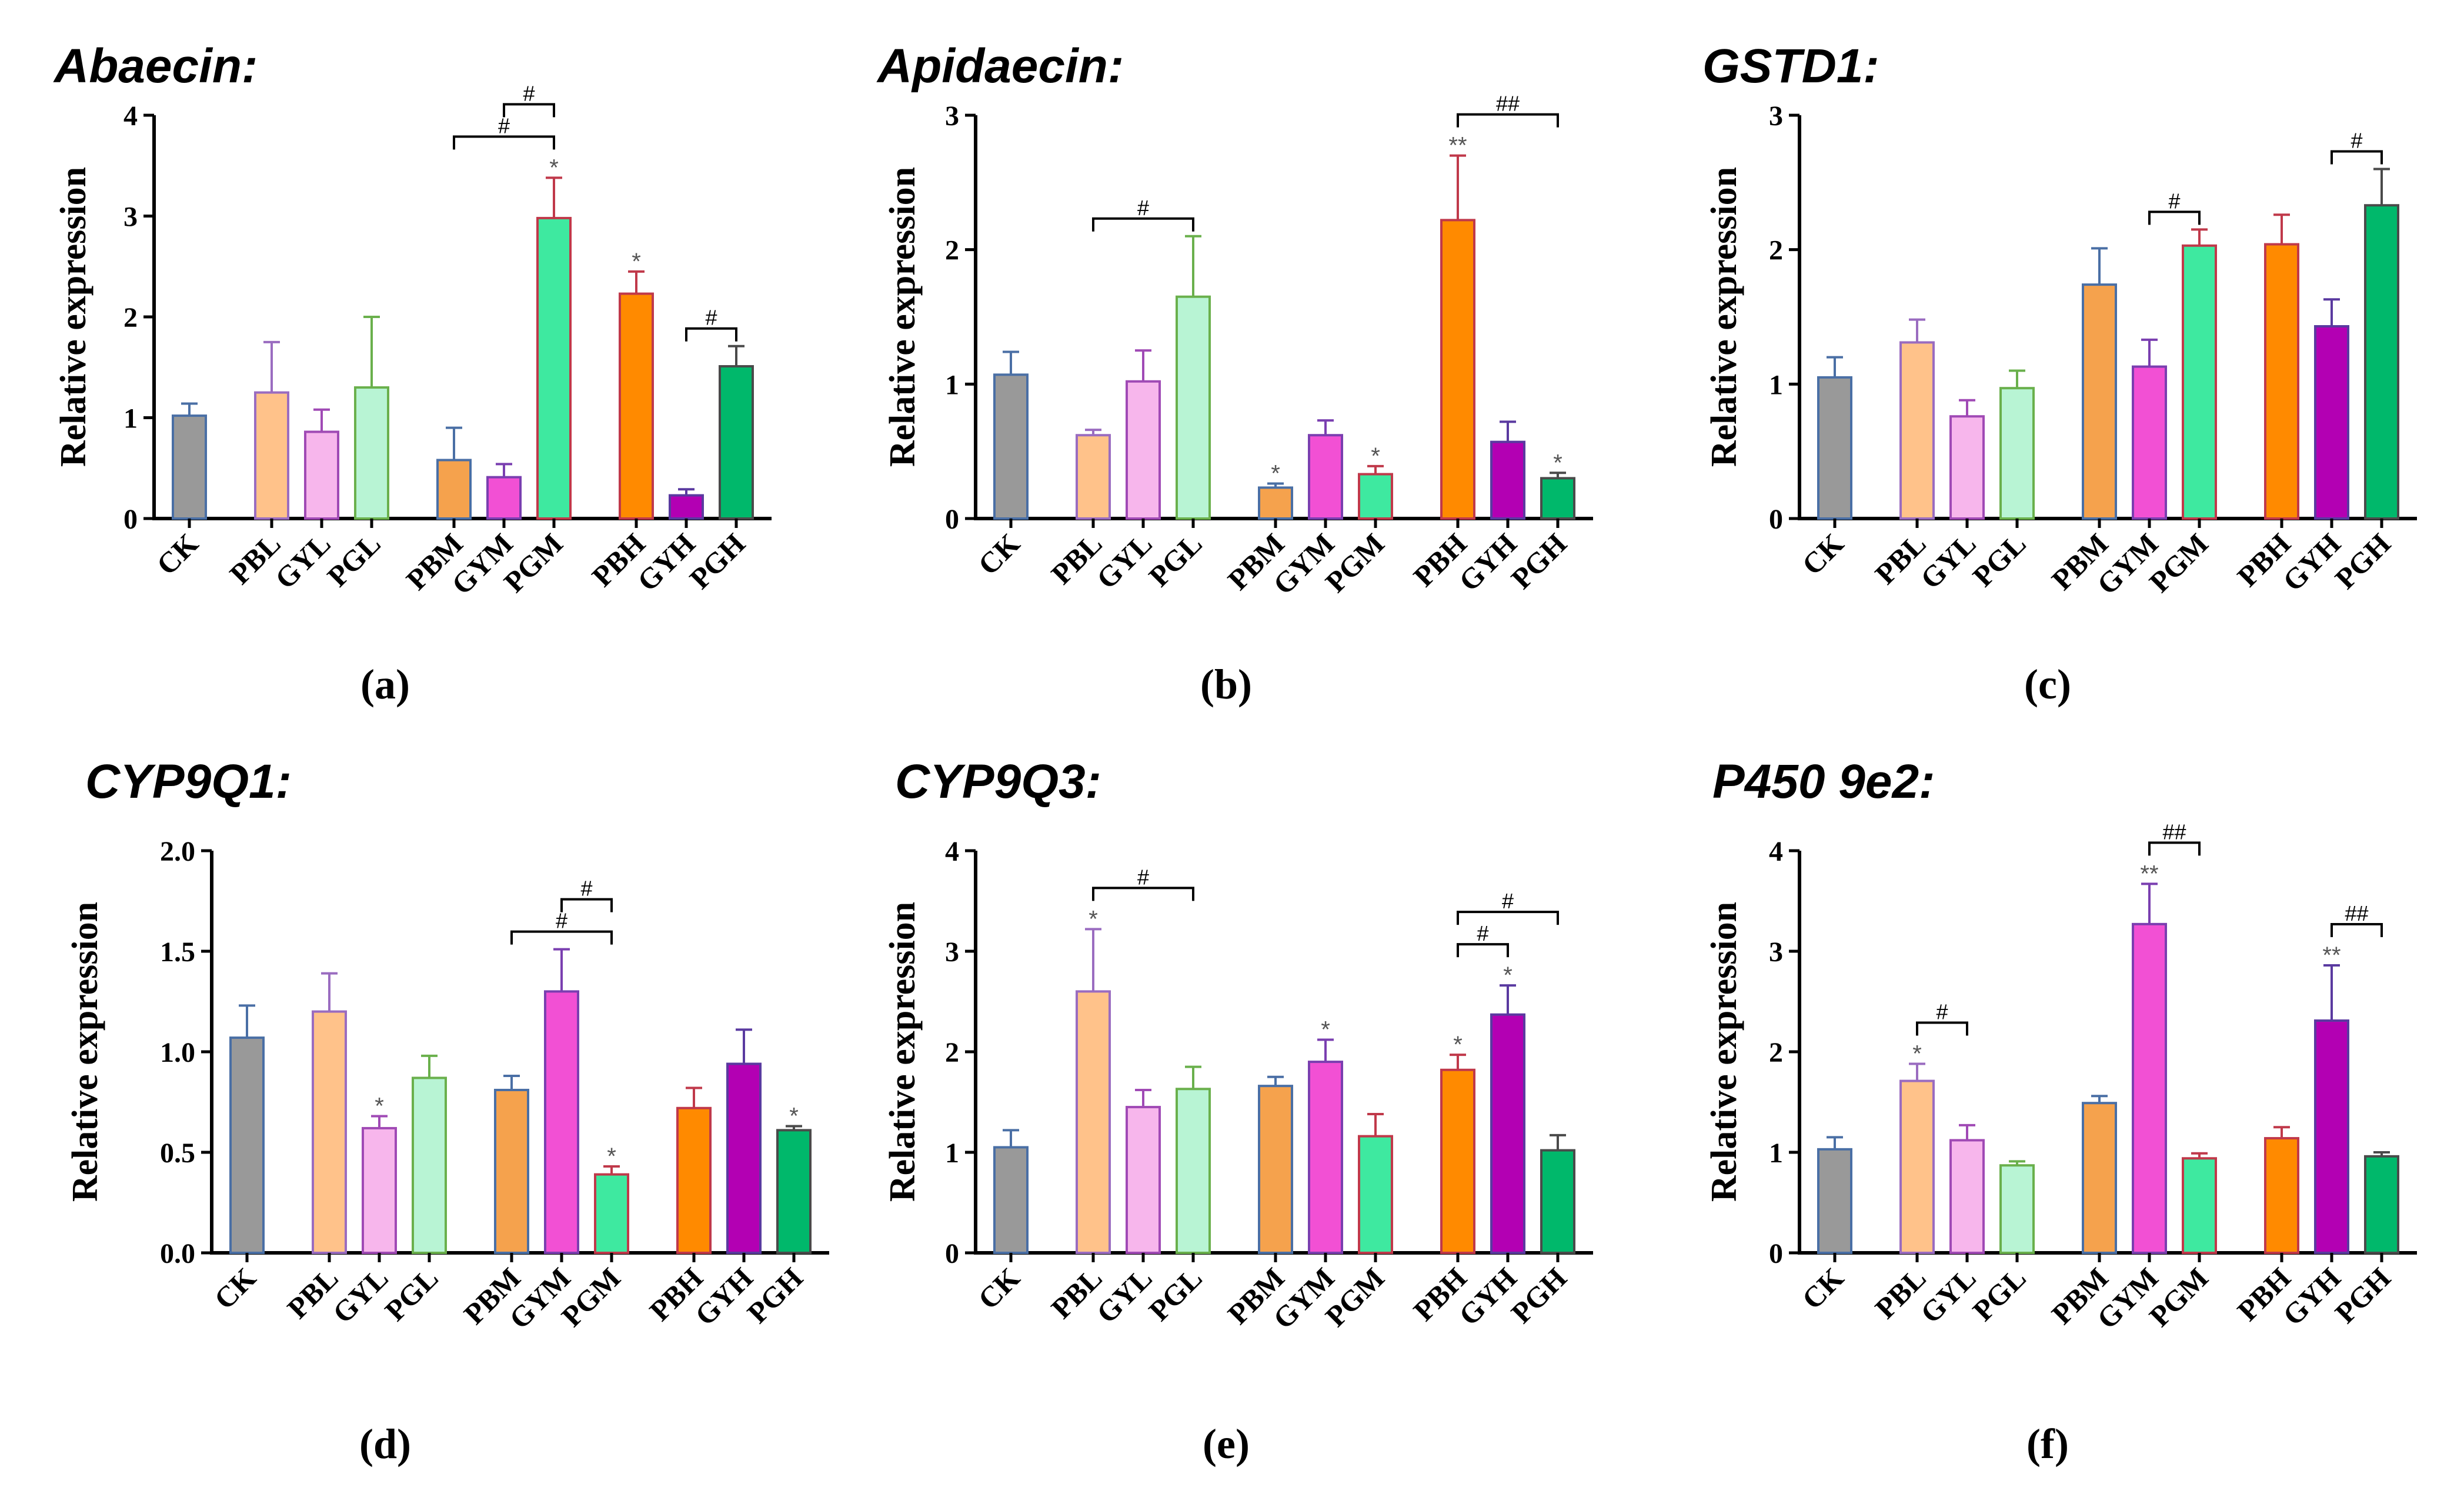 This screenshot has height=1498, width=2464. What do you see at coordinates (998, 781) in the screenshot?
I see `chart-title: CYP9Q3:` at bounding box center [998, 781].